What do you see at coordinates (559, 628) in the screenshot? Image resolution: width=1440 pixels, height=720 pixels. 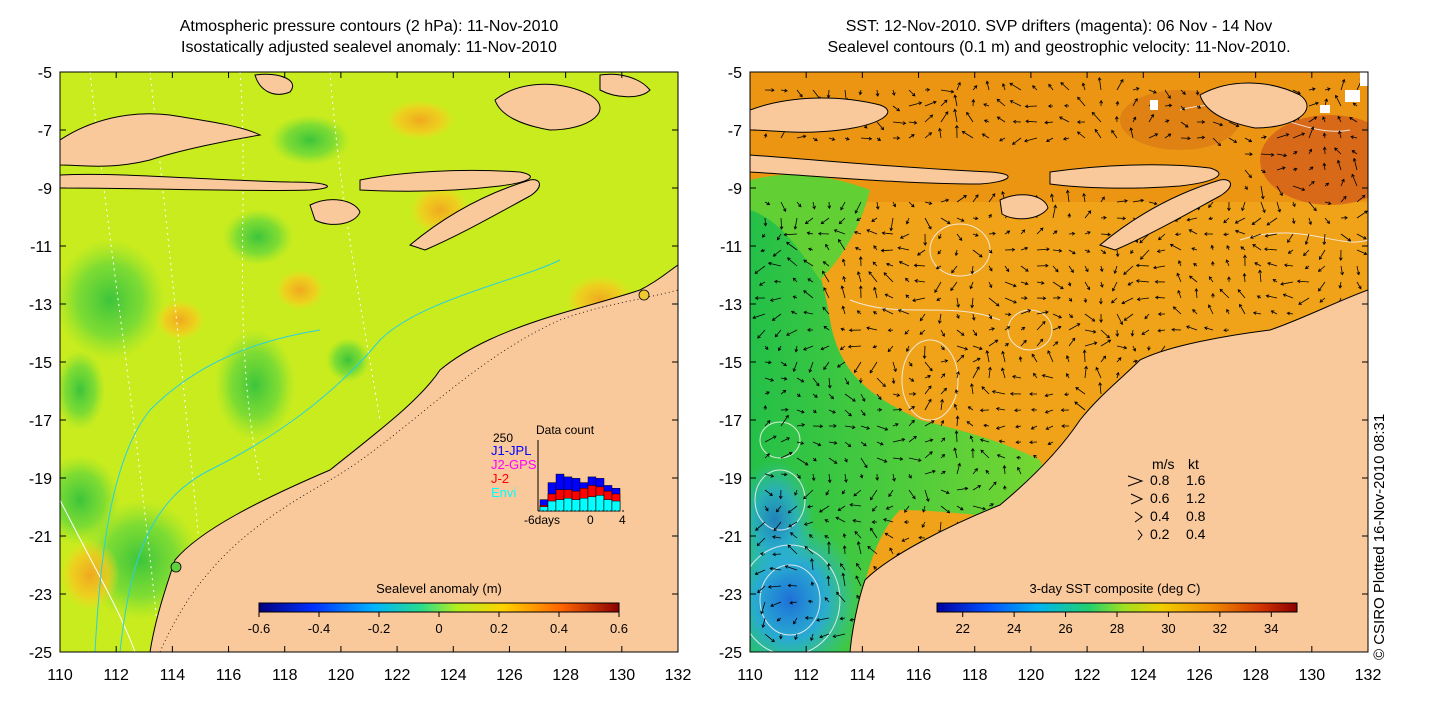 I see `colorbar-tick-label: 0.4` at bounding box center [559, 628].